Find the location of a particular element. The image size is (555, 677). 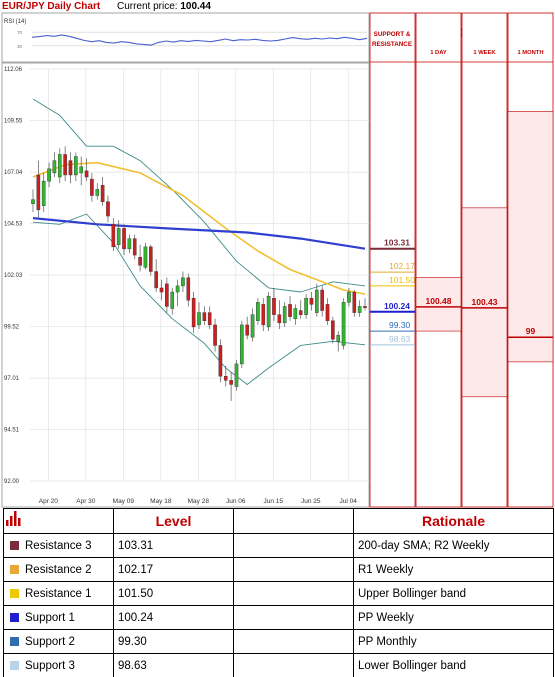

table-row: Resistance 1 101.50 Upper Bollinger band is located at coordinates (278, 593).